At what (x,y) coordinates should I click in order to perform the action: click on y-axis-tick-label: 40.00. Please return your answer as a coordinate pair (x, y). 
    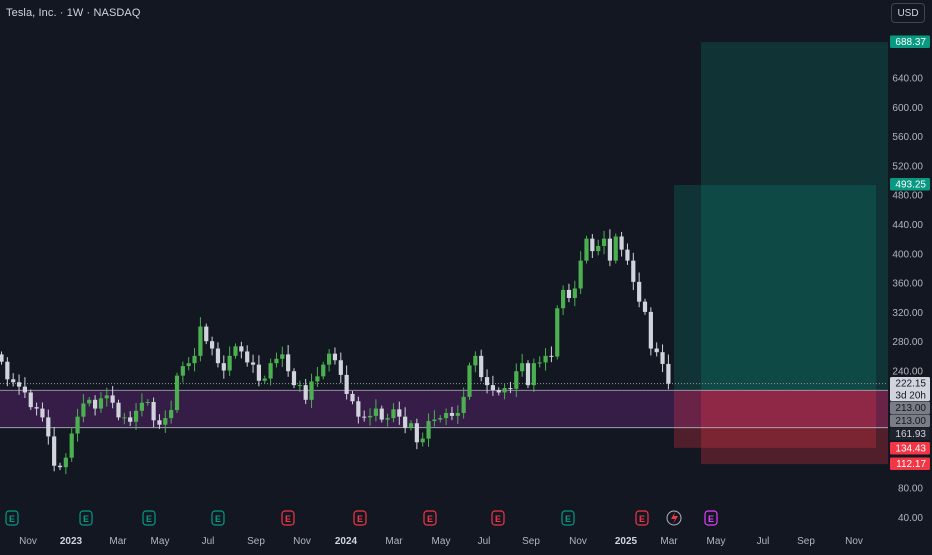
    Looking at the image, I should click on (910, 518).